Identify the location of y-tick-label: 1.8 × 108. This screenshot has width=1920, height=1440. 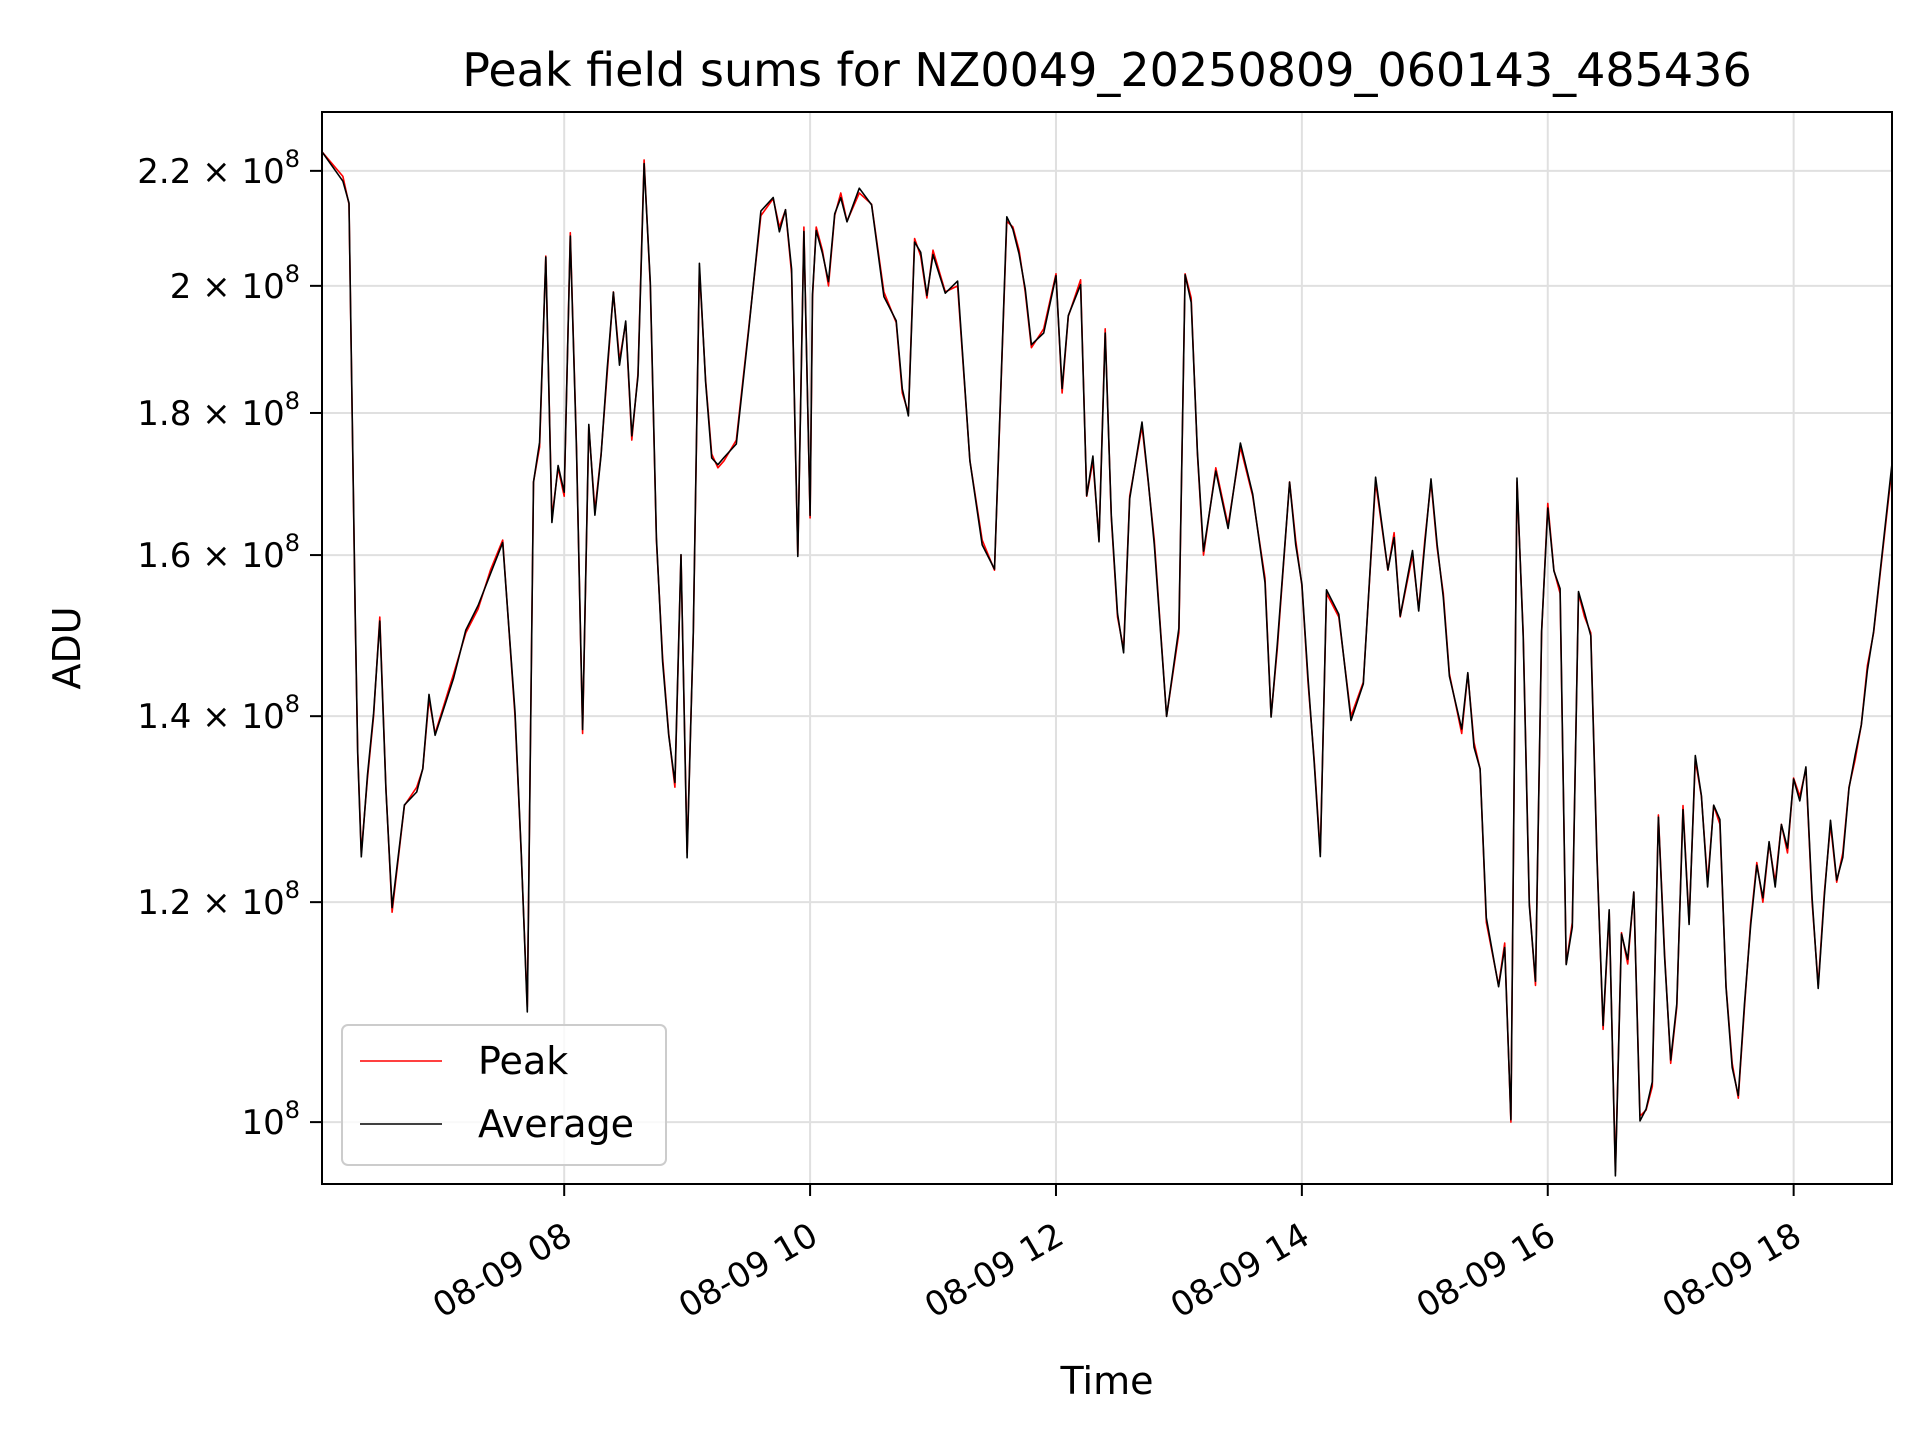
(218, 410).